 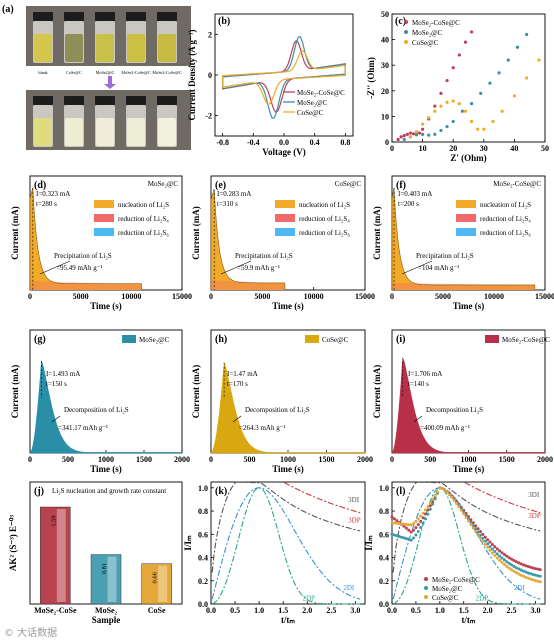 What do you see at coordinates (196, 392) in the screenshot?
I see `y-axis-label-h: Current (mA)` at bounding box center [196, 392].